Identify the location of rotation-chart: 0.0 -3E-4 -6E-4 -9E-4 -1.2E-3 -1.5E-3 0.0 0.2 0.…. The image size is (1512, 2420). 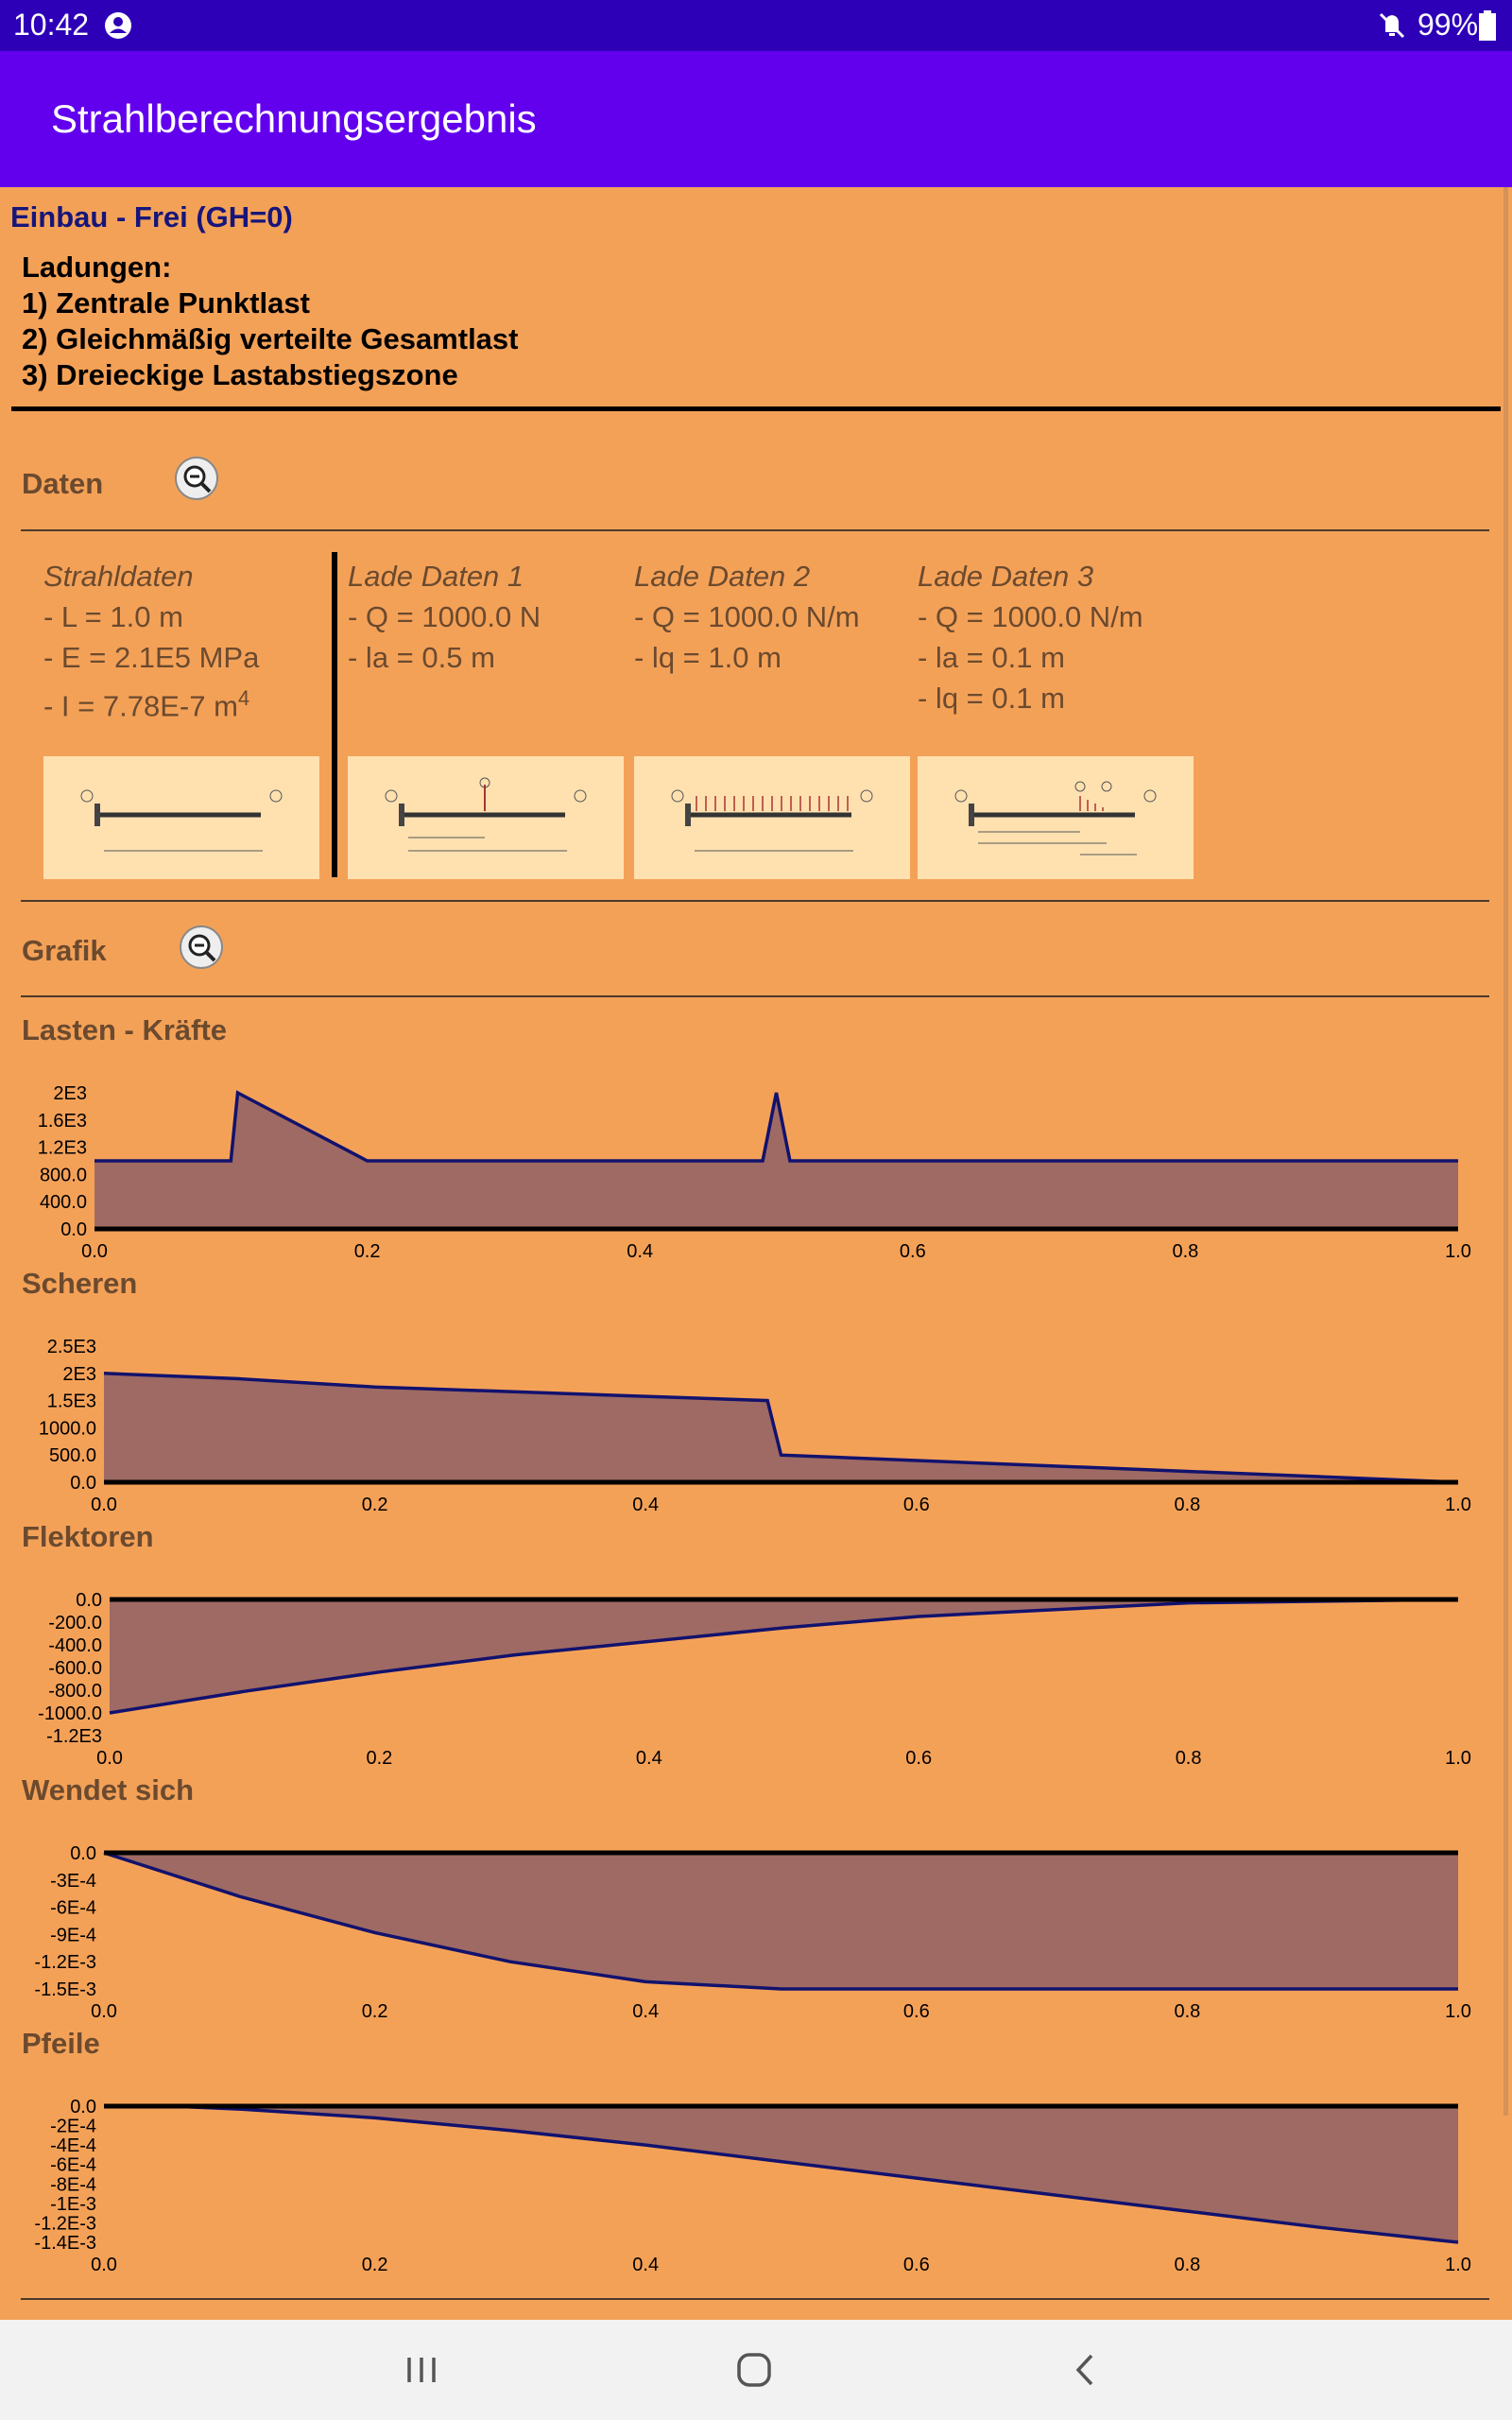
(756, 1939).